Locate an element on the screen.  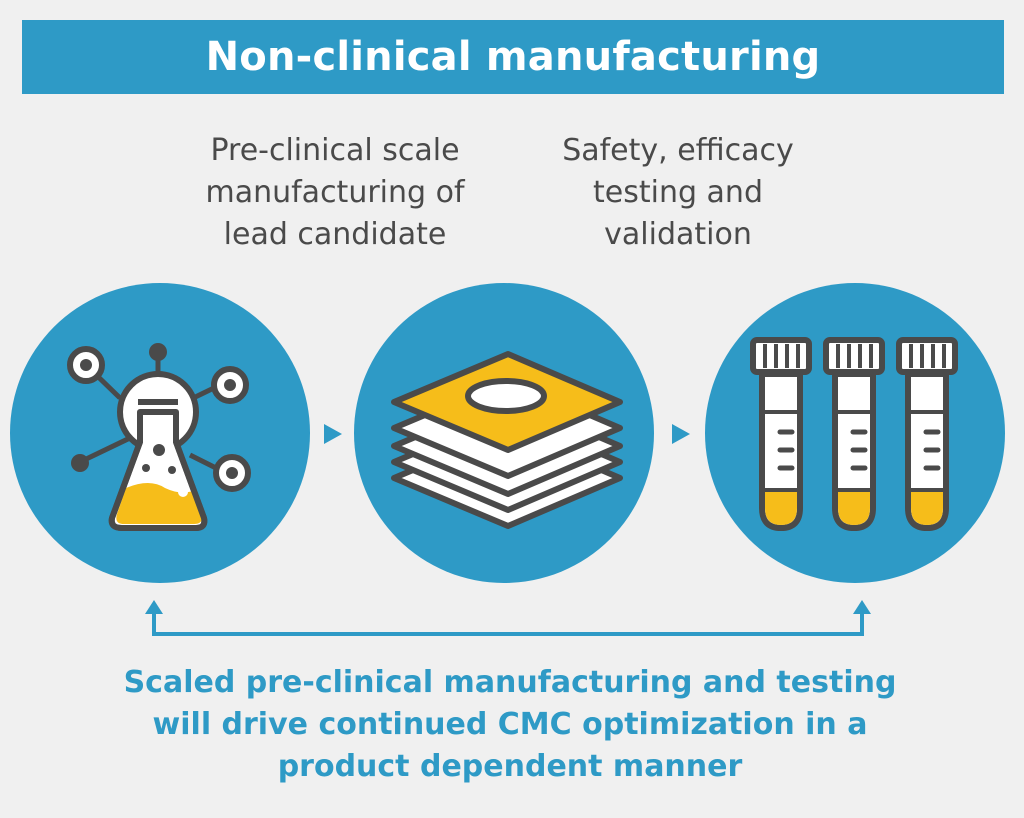
test-tubes-icon is located at coordinates (854, 434).